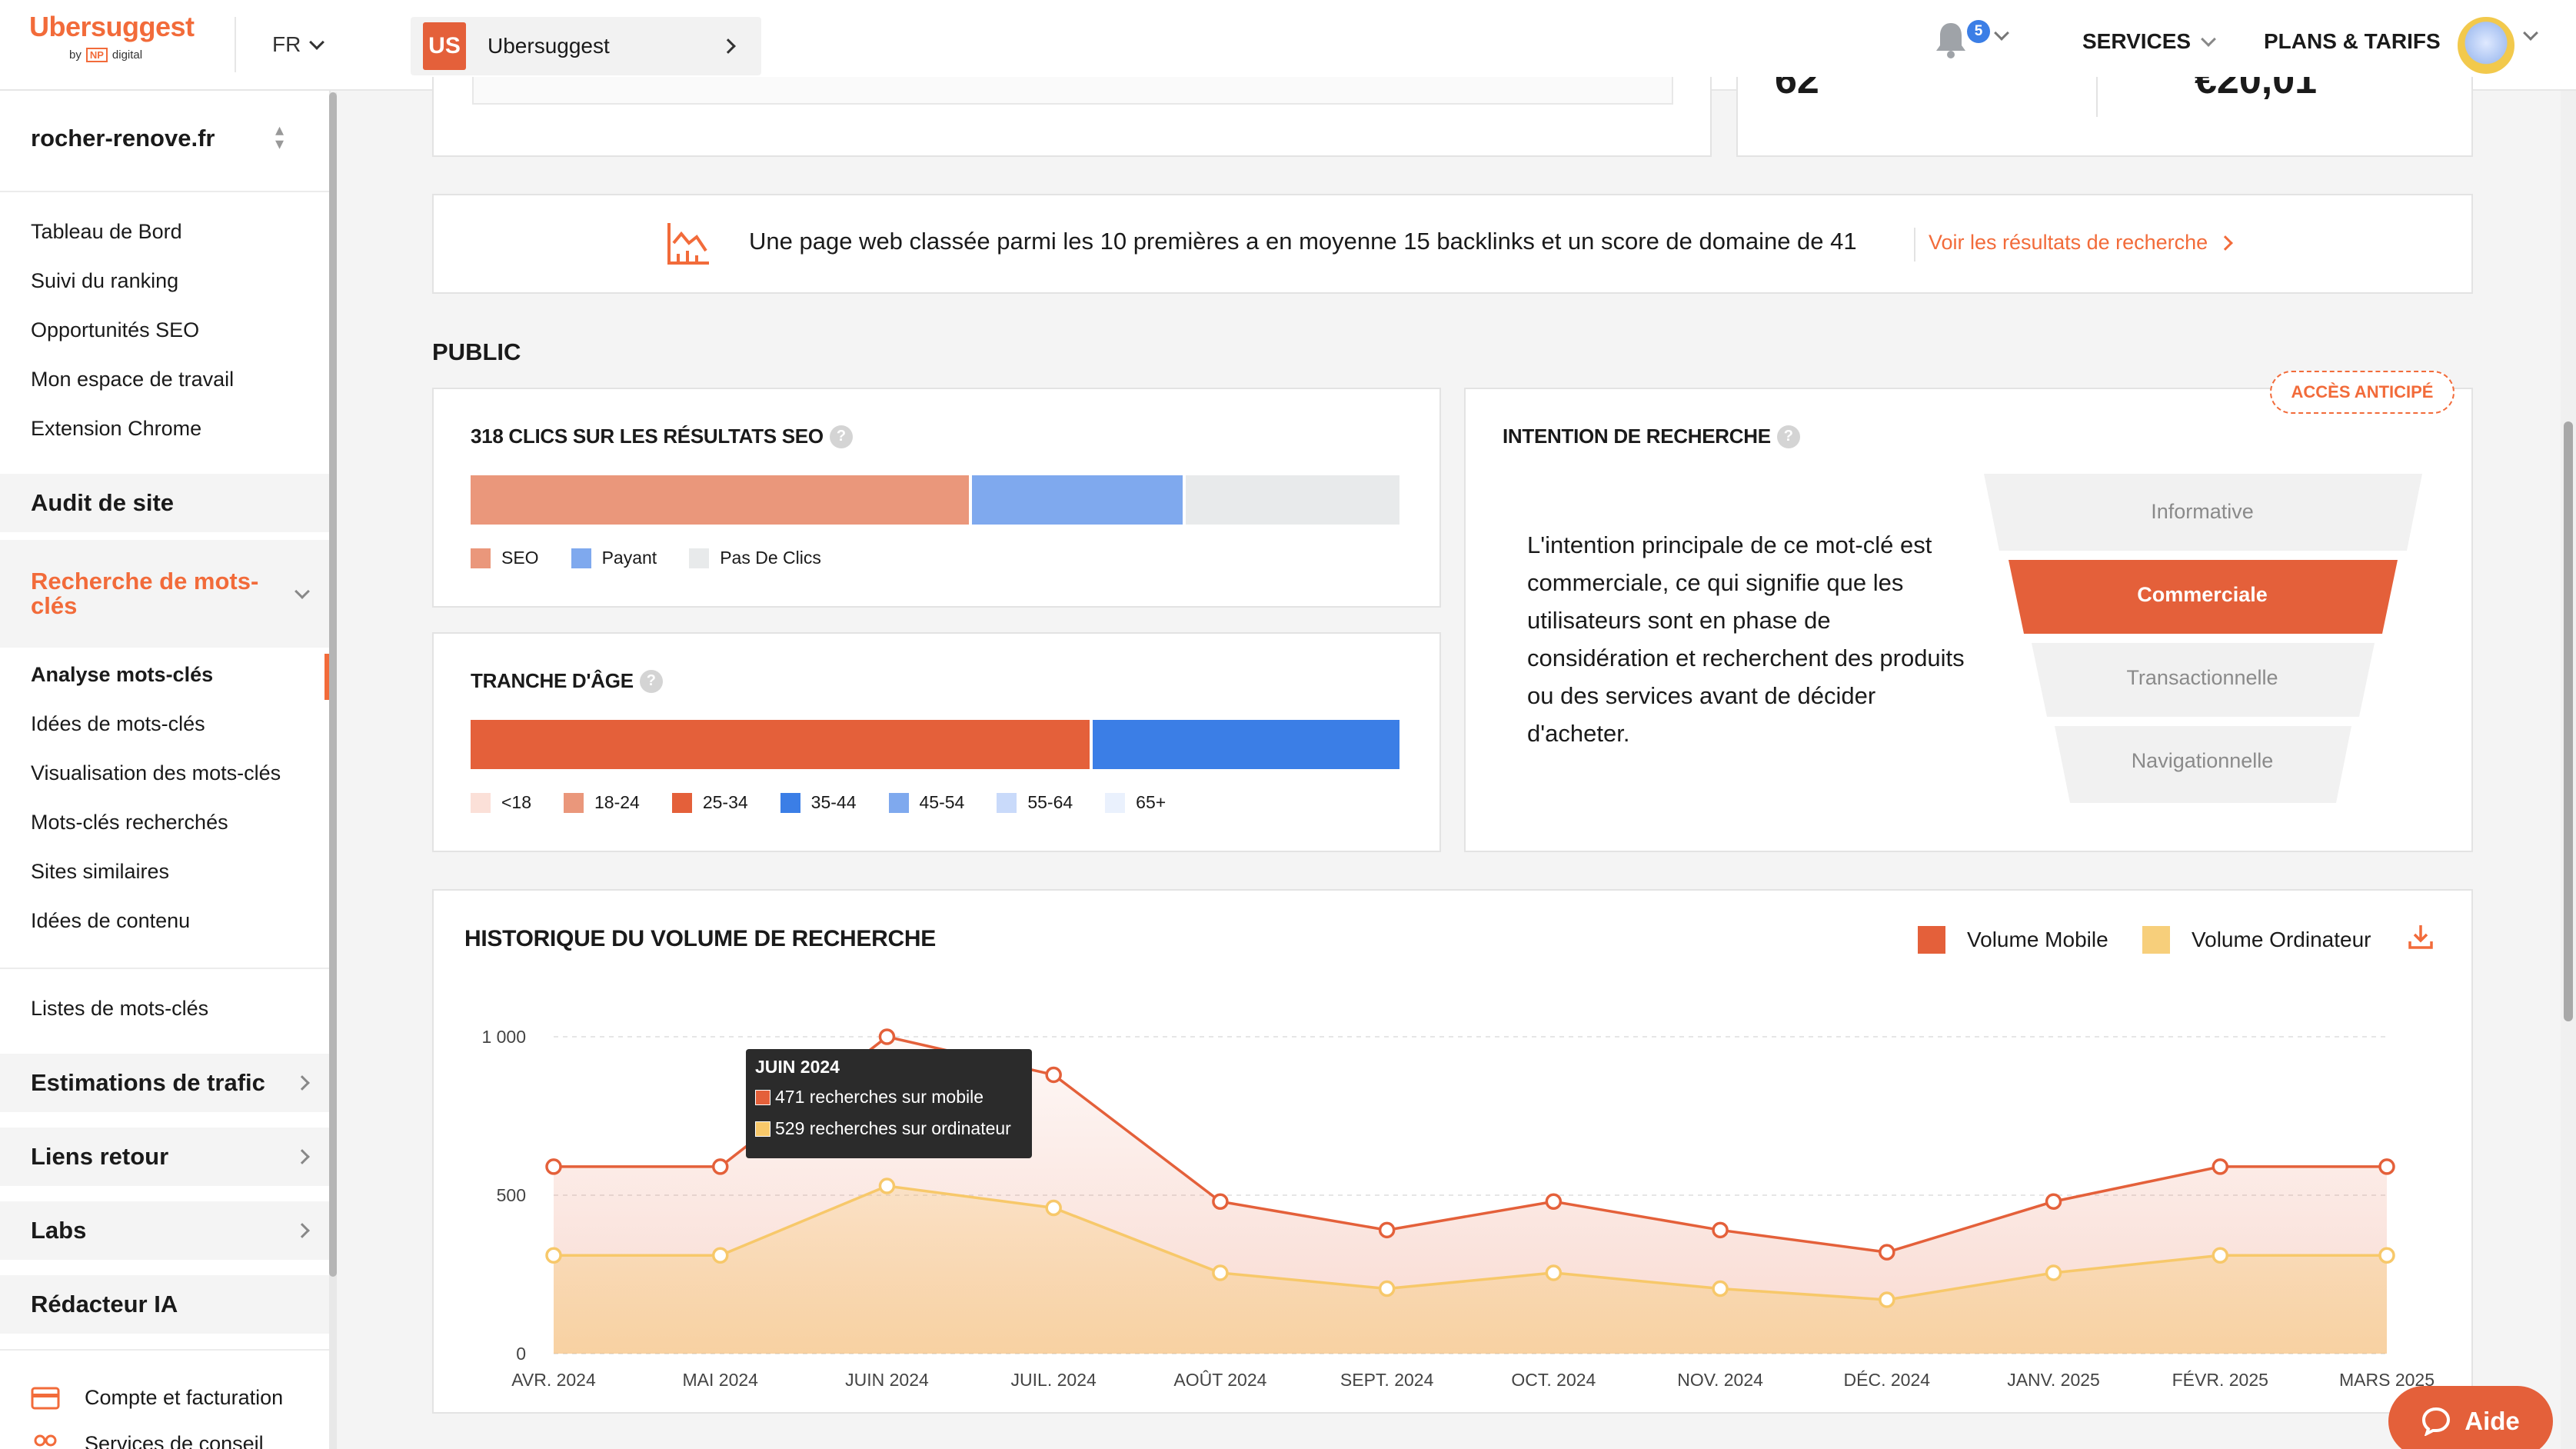 The image size is (2576, 1449). I want to click on sidebar-item-keyword-ideas: Idées de mots-clés, so click(118, 723).